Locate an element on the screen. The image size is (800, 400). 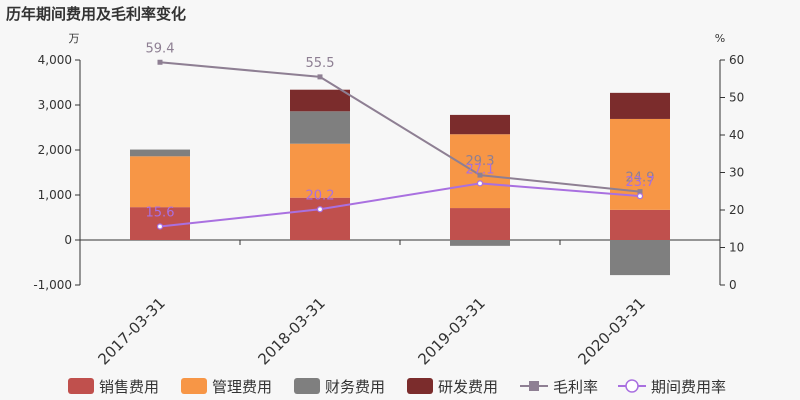
right-tick-label: 0 is located at coordinates (733, 285).